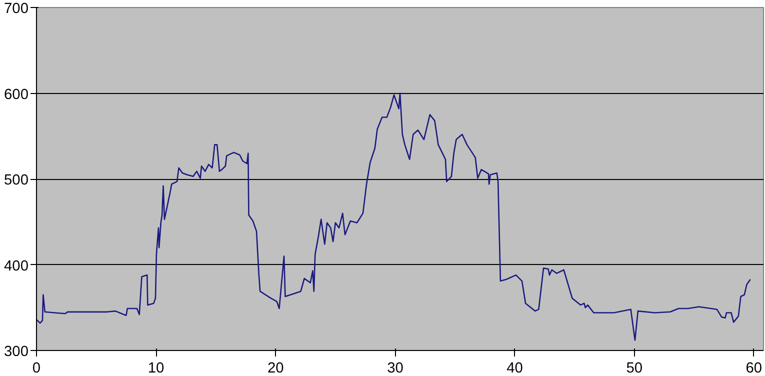 The height and width of the screenshot is (376, 765). What do you see at coordinates (514, 368) in the screenshot?
I see `x-tick-label: 40` at bounding box center [514, 368].